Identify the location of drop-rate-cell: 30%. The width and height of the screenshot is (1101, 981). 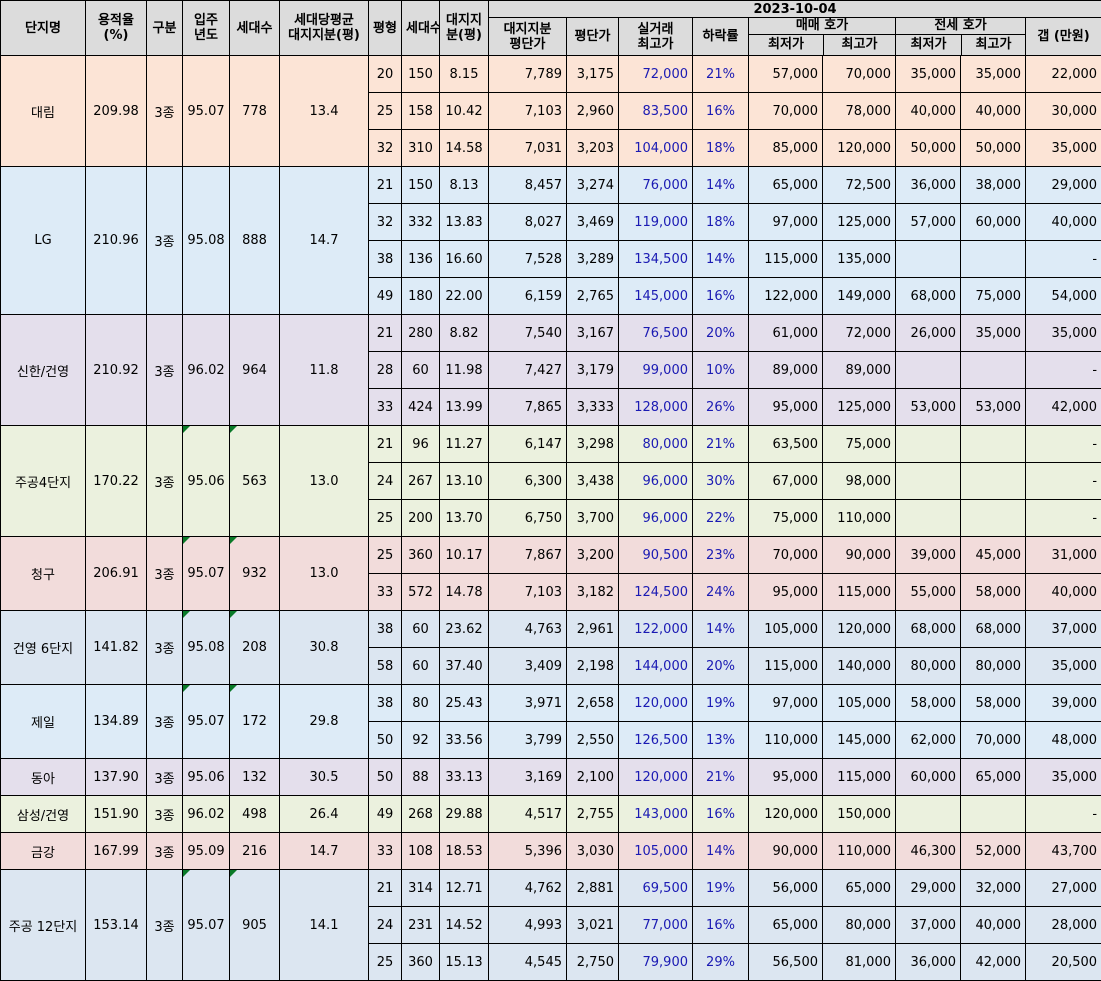
(720, 481).